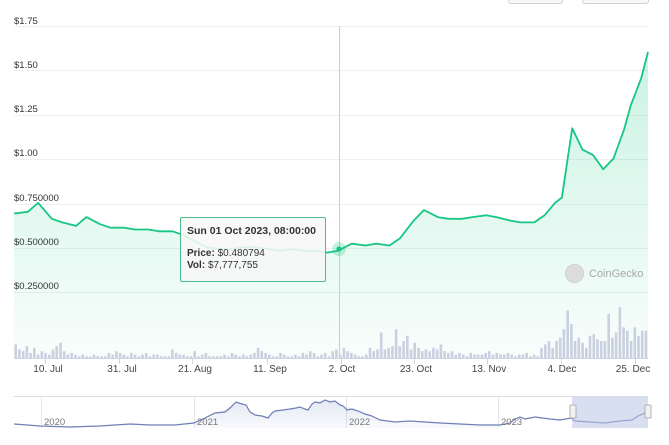 Image resolution: width=669 pixels, height=445 pixels. I want to click on x-tick-label: 10. Jul, so click(48, 369).